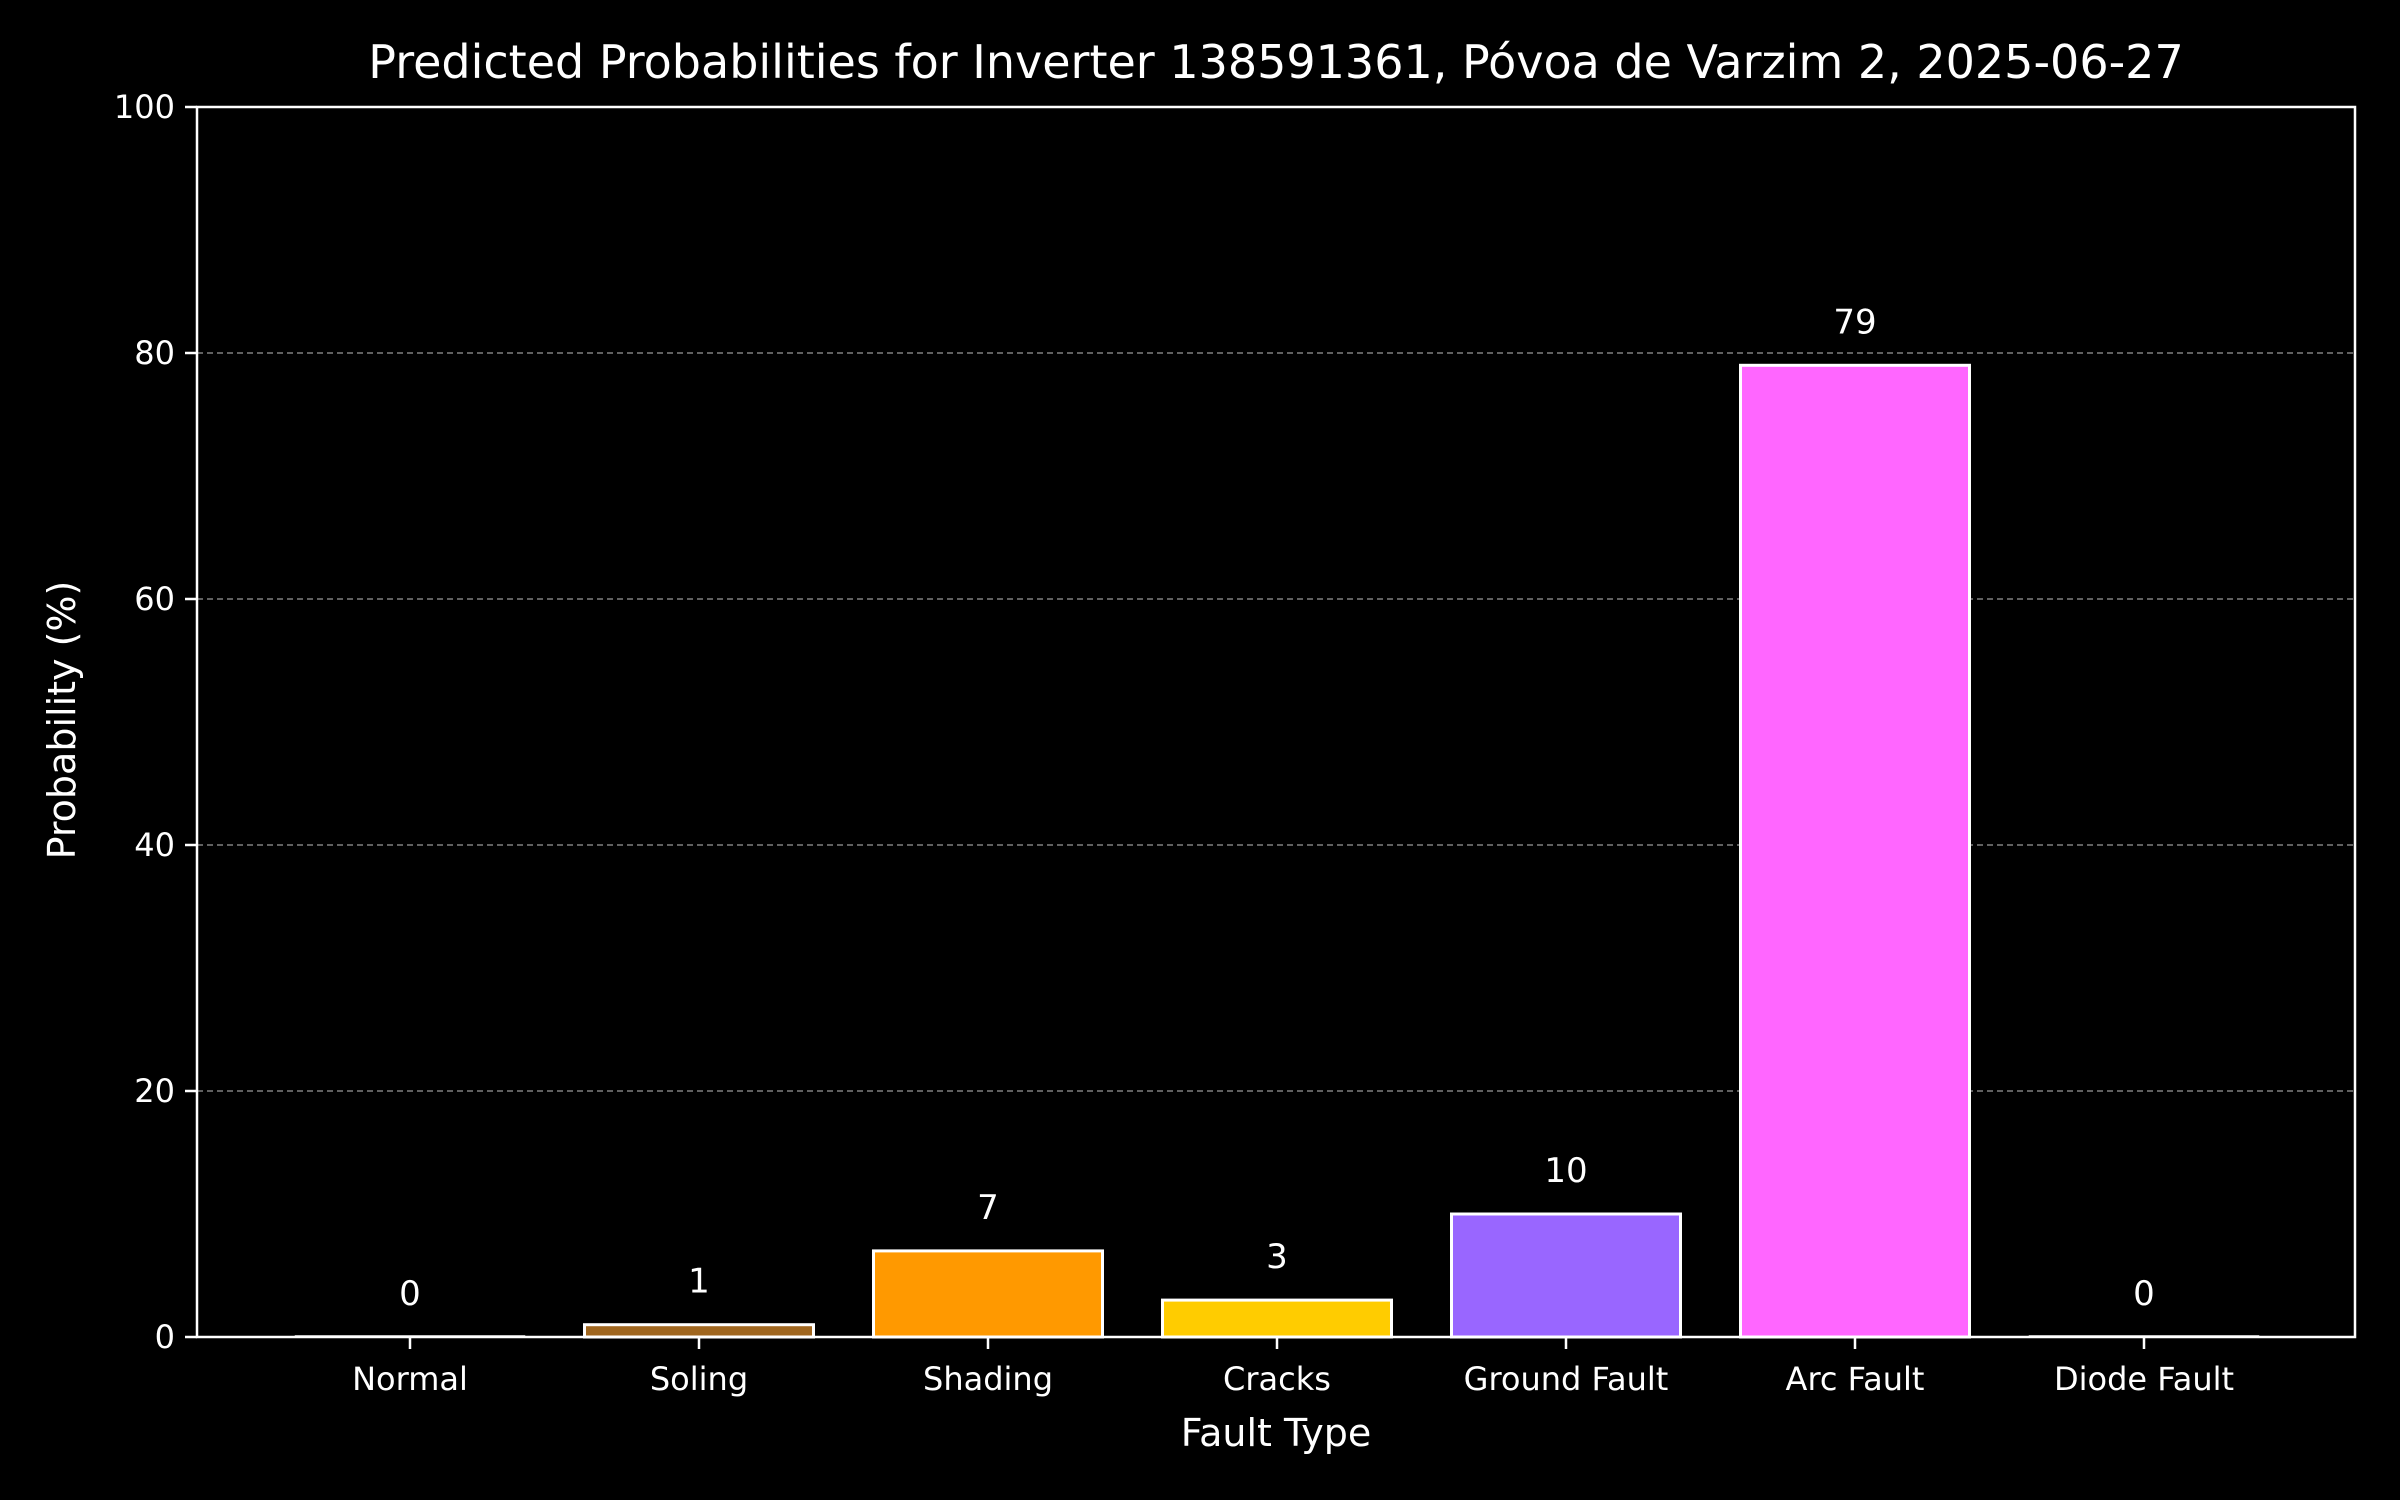  Describe the element at coordinates (155, 722) in the screenshot. I see `y-axis-ticks: 0 20 40 60 80 100` at that location.